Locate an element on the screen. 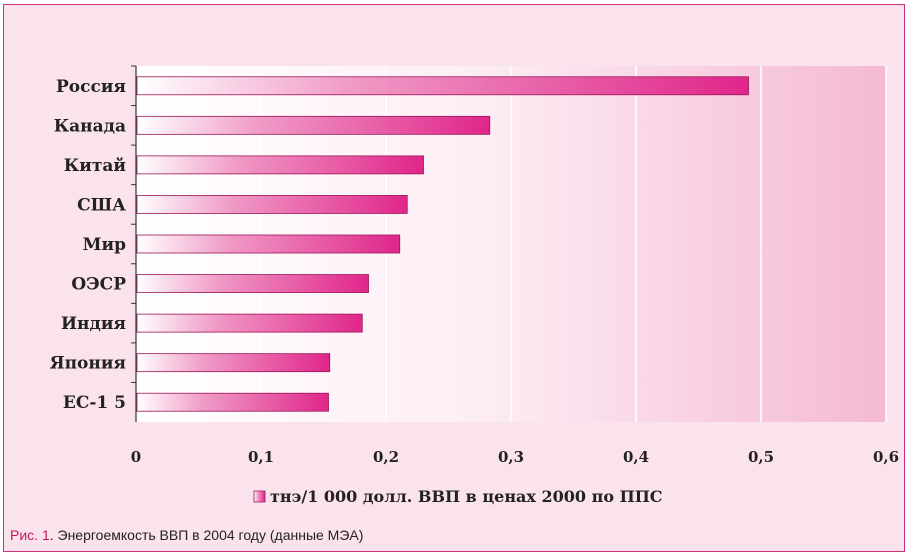 The image size is (910, 556). x-tick-label: 0,2 is located at coordinates (386, 457).